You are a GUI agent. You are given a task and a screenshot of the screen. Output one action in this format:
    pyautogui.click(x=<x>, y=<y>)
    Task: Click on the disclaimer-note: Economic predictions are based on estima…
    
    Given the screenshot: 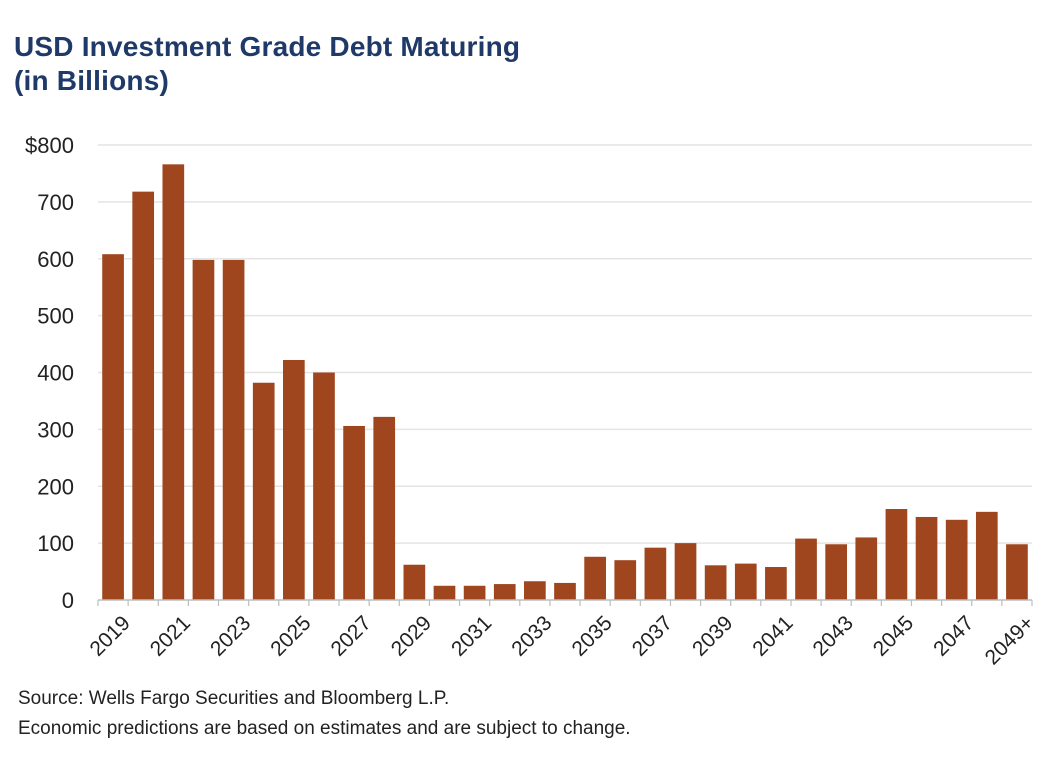 What is the action you would take?
    pyautogui.click(x=324, y=728)
    